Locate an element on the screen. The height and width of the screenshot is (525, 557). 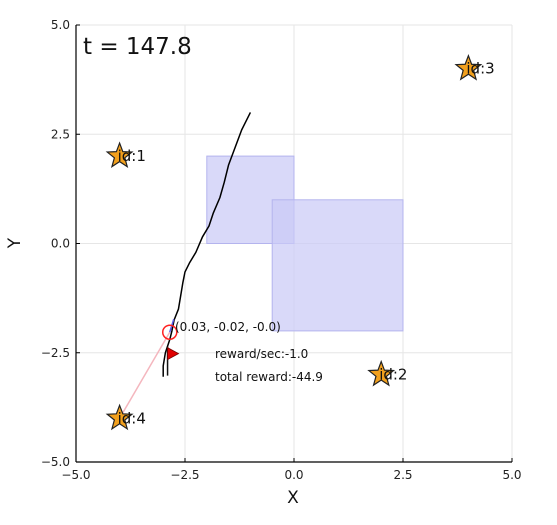
robot-pose-label: (0.03, -0.02, -0.0) is located at coordinates (228, 327).